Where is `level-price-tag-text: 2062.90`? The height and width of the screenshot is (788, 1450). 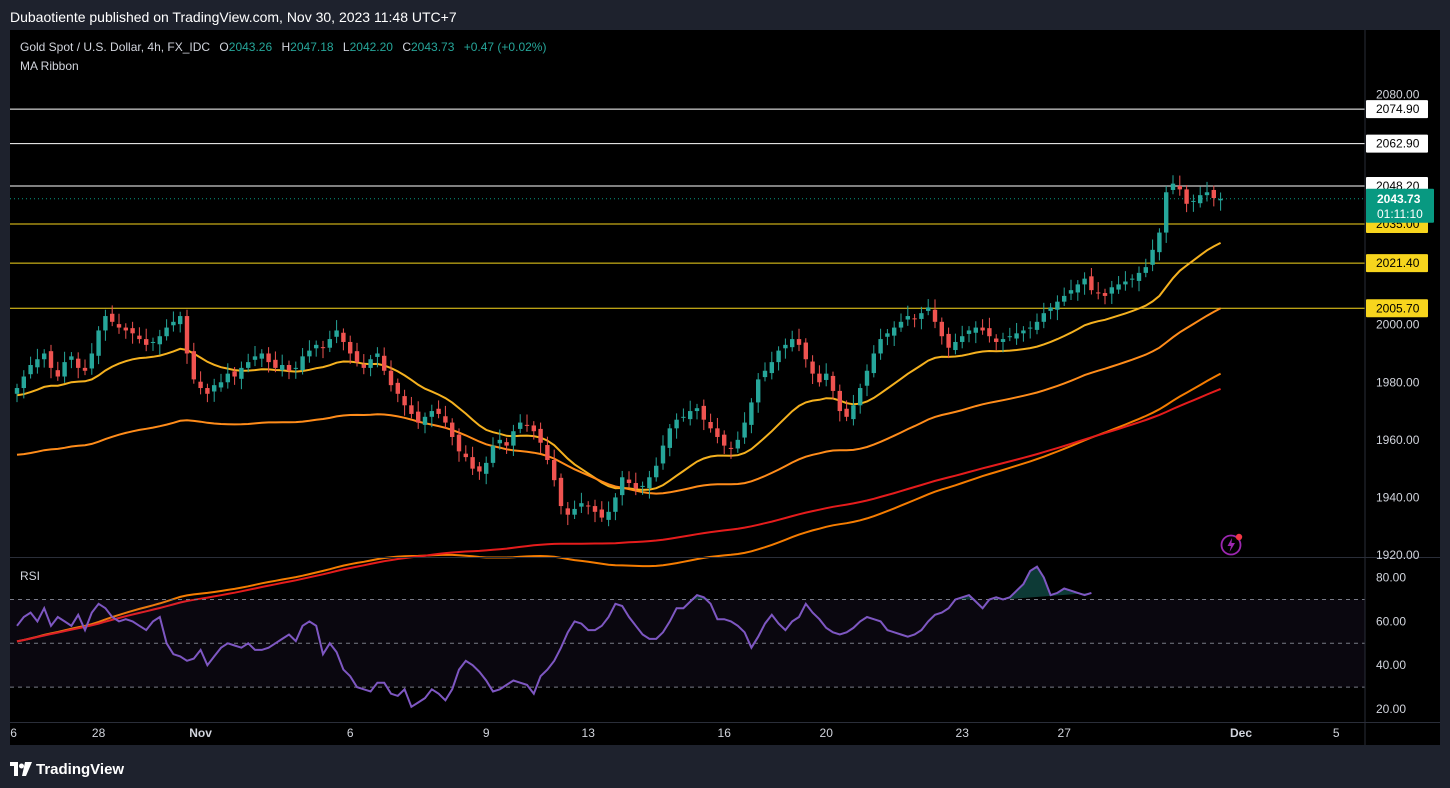
level-price-tag-text: 2062.90 is located at coordinates (1398, 144).